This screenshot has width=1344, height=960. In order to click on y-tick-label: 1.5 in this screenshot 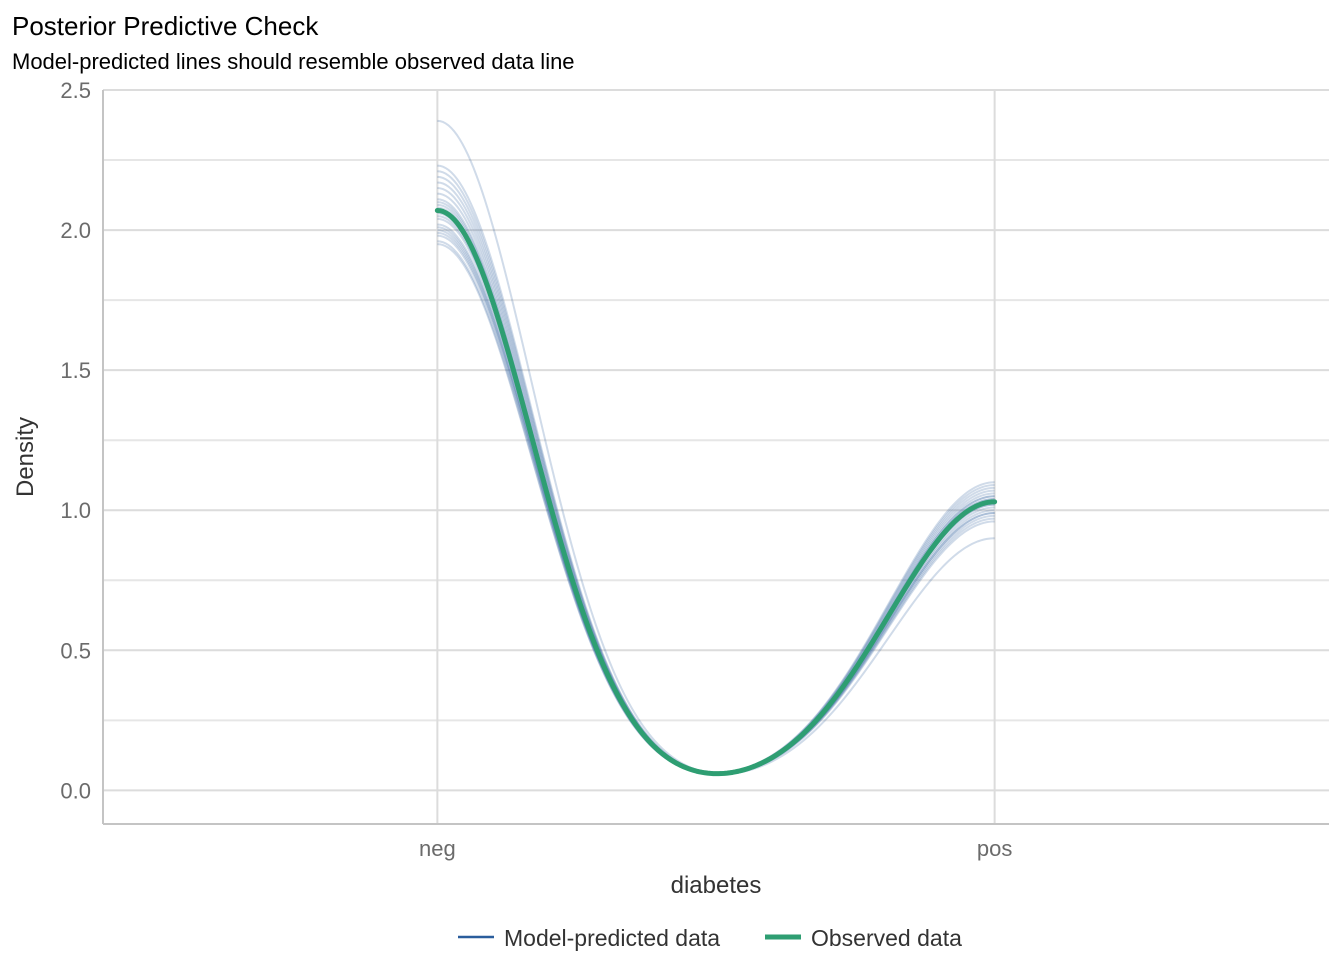, I will do `click(75, 370)`.